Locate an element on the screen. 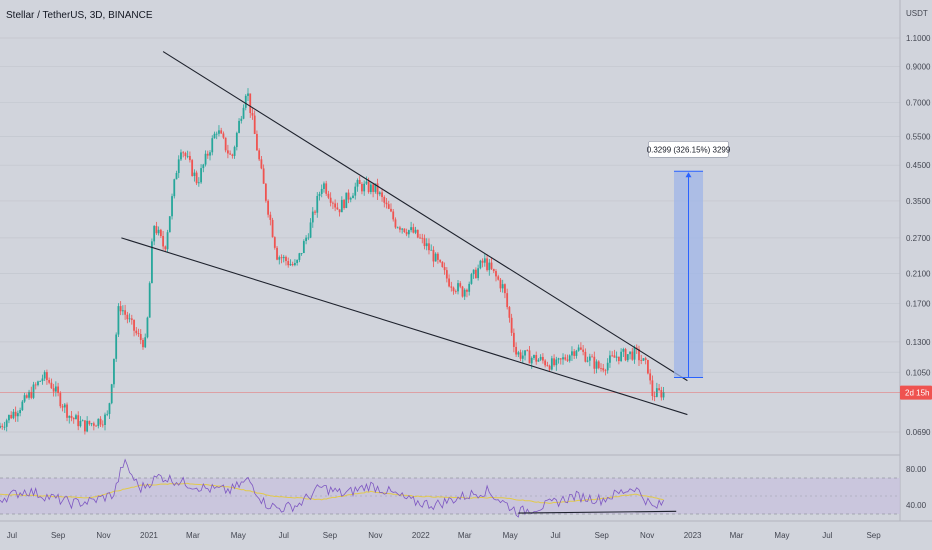 This screenshot has height=550, width=932. price-tick-label: 0.0690 is located at coordinates (918, 432).